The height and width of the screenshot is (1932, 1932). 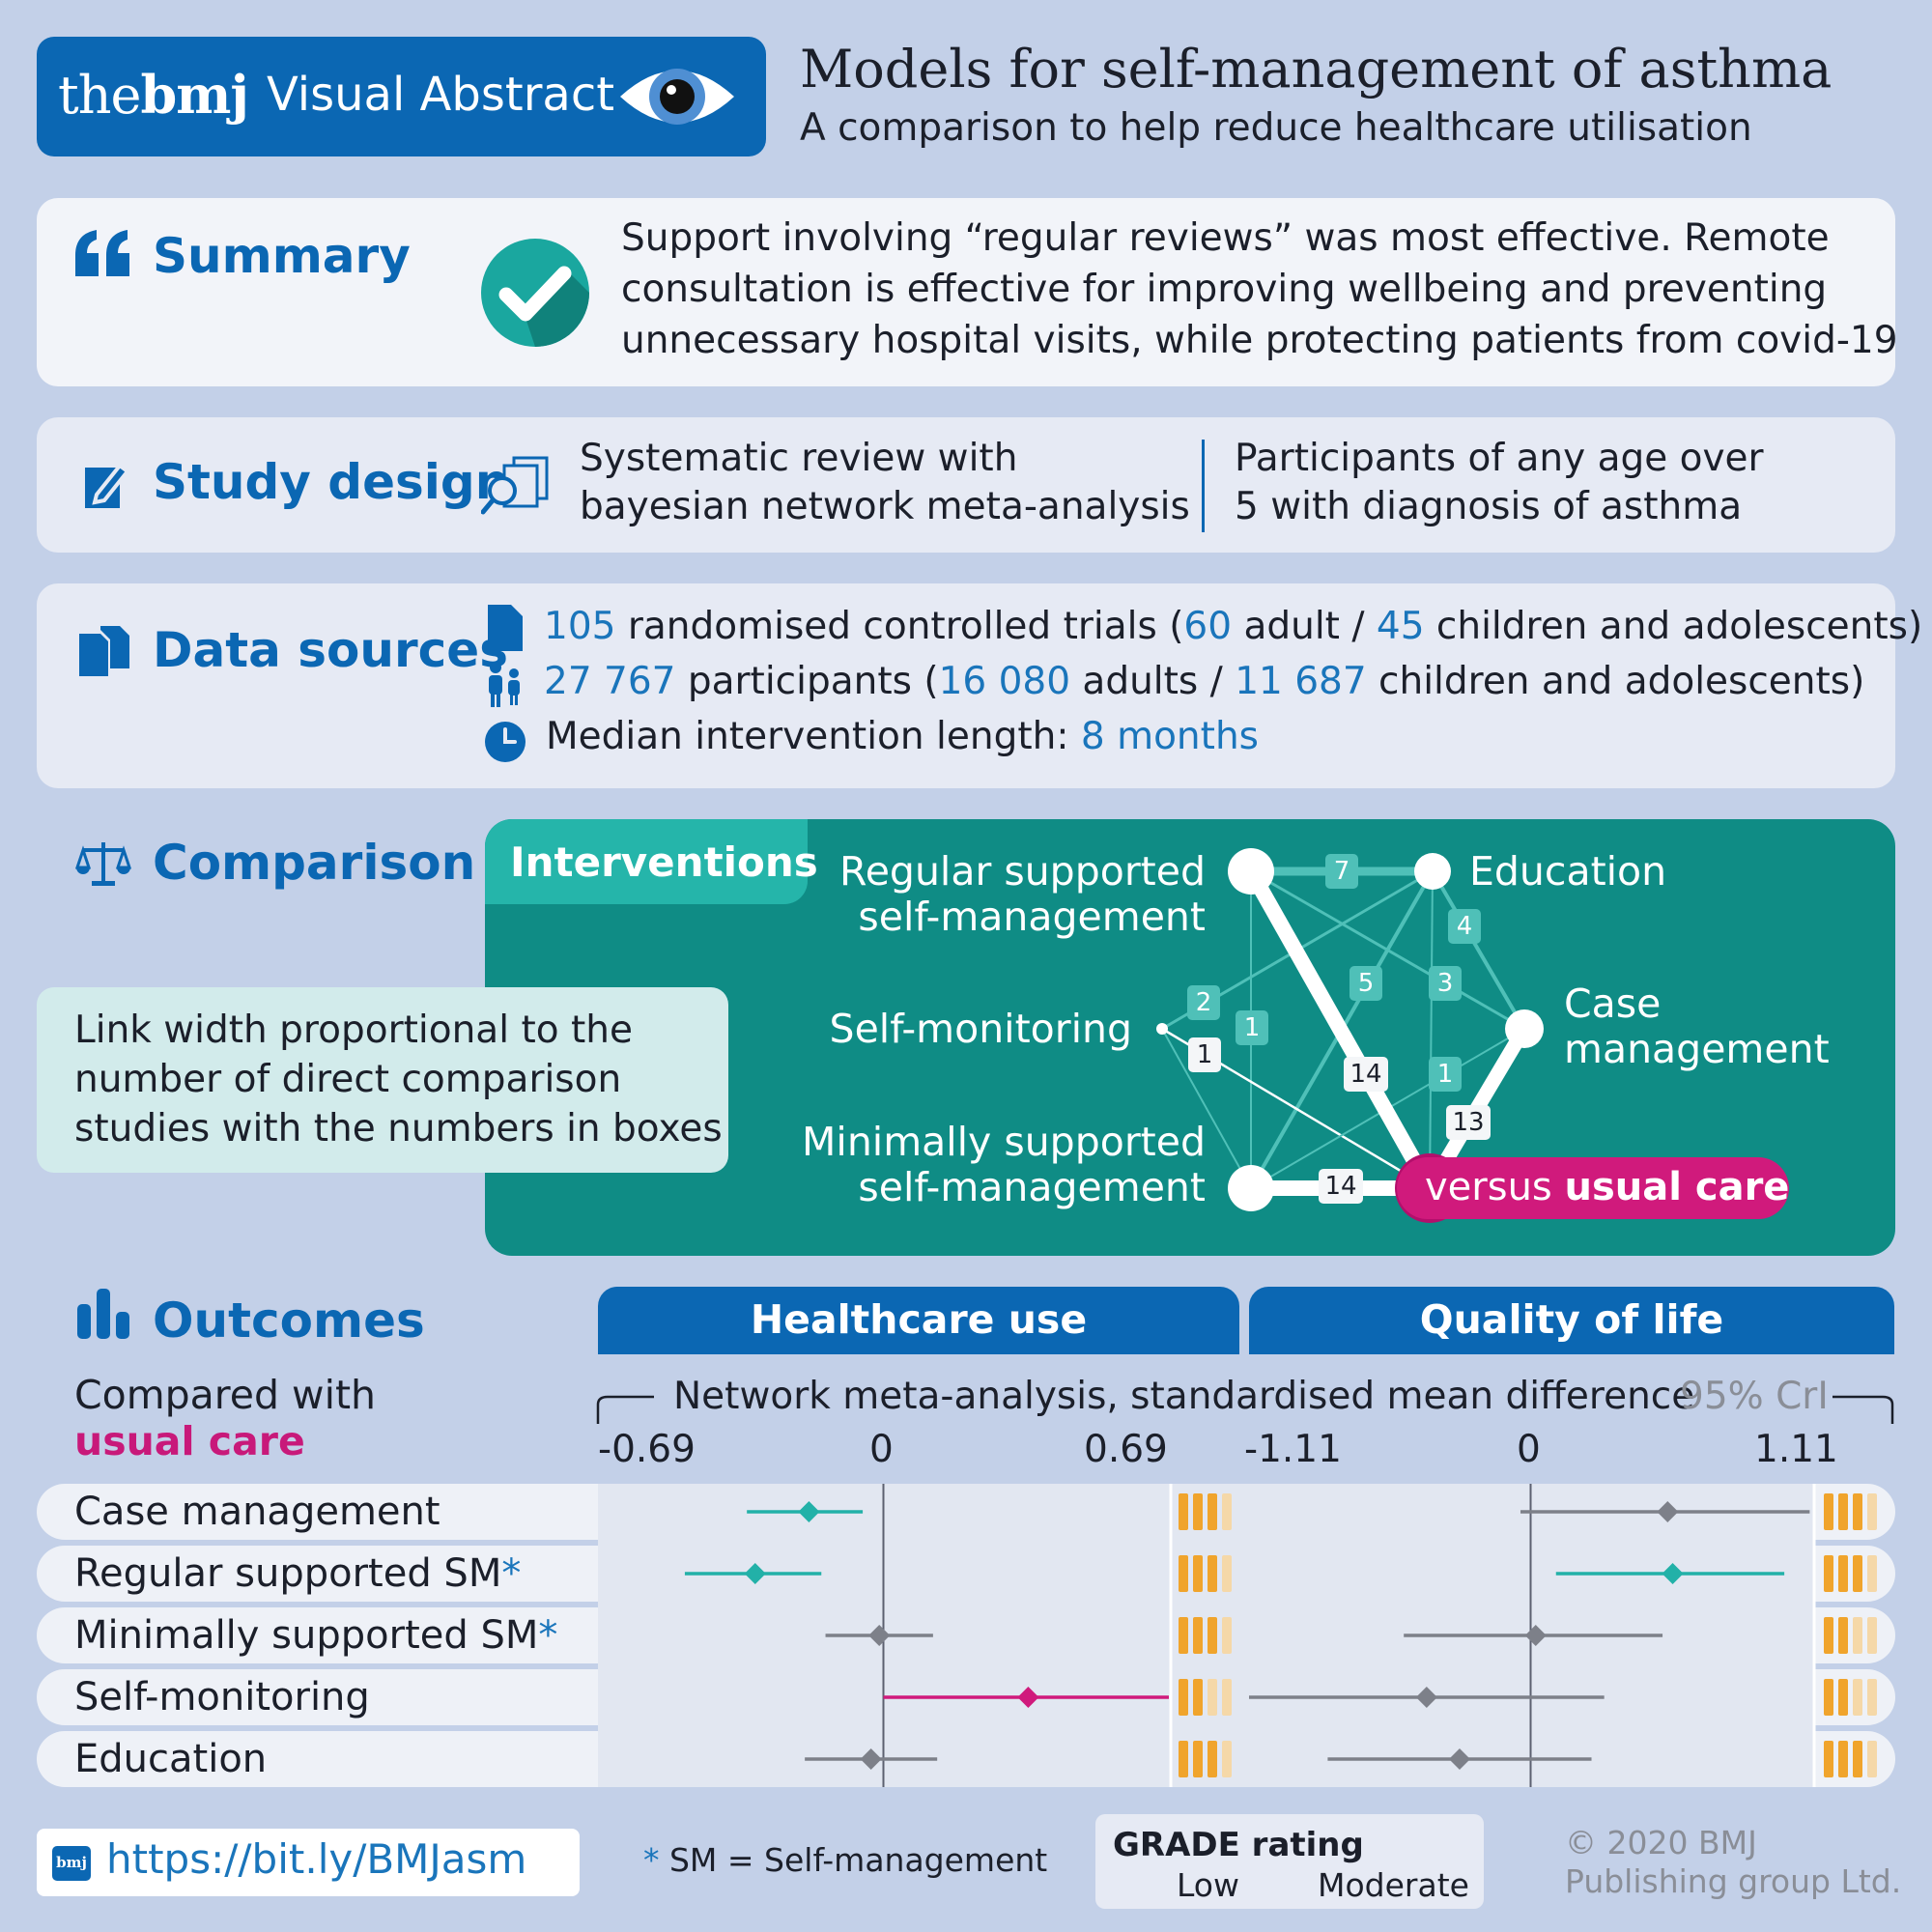 What do you see at coordinates (1697, 1049) in the screenshot?
I see `node-label-case-2: management` at bounding box center [1697, 1049].